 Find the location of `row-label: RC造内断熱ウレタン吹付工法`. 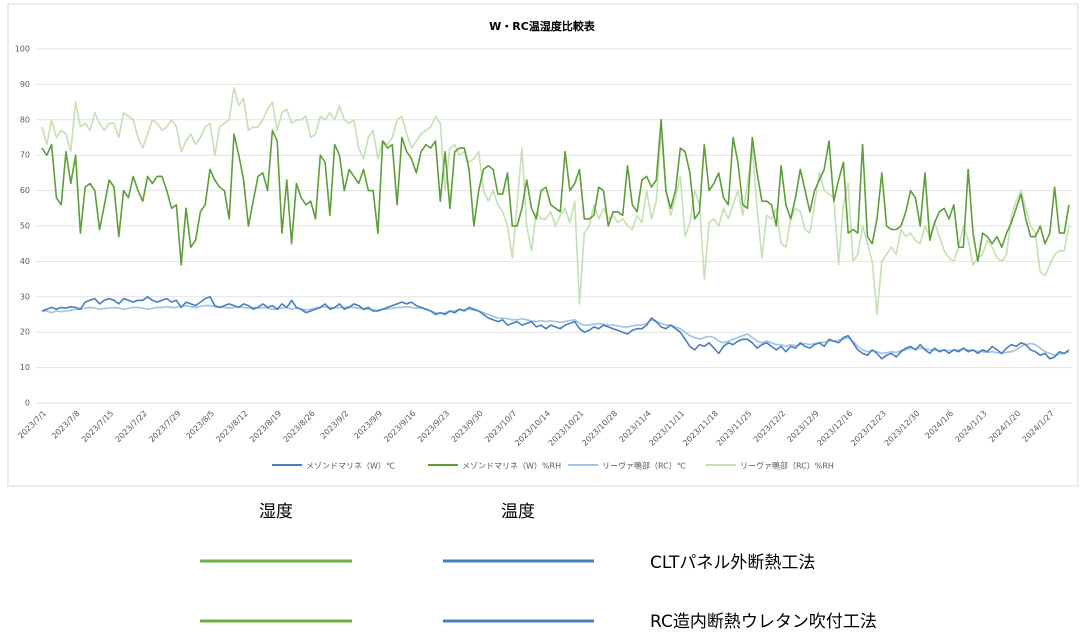

row-label: RC造内断熱ウレタン吹付工法 is located at coordinates (763, 622).